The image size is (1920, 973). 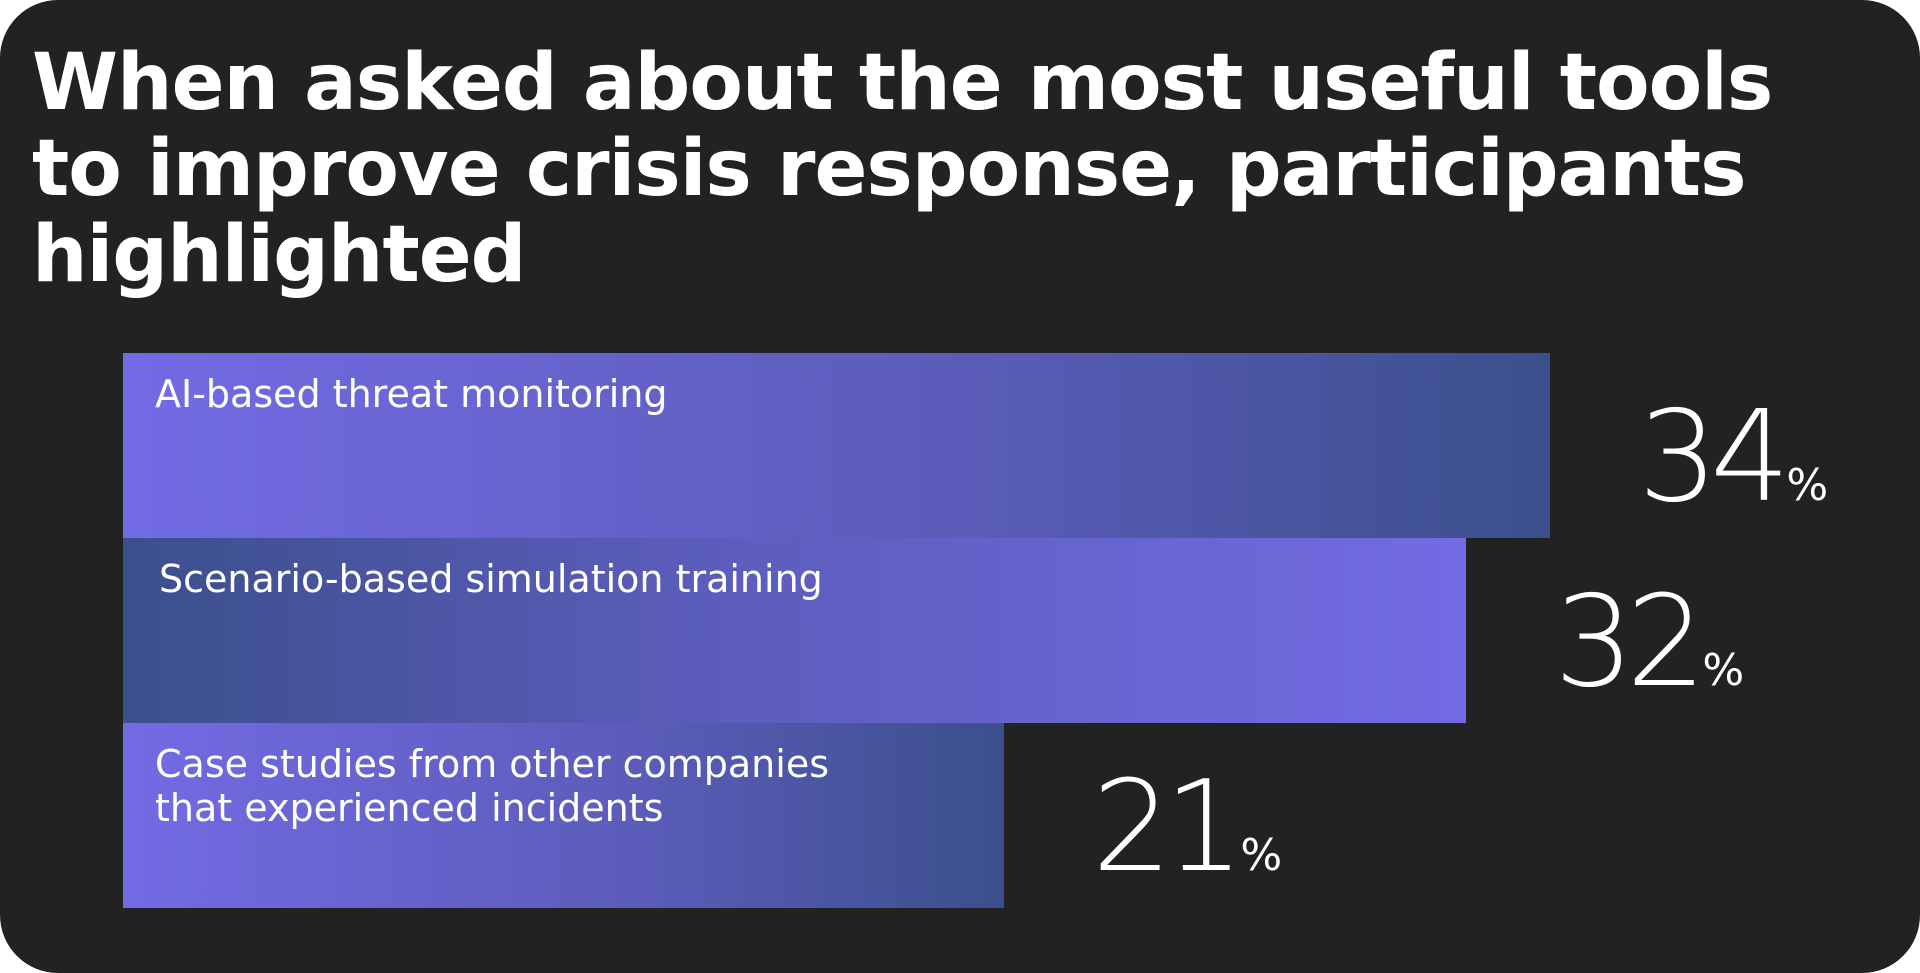 What do you see at coordinates (1626, 641) in the screenshot?
I see `value-label-2: 32` at bounding box center [1626, 641].